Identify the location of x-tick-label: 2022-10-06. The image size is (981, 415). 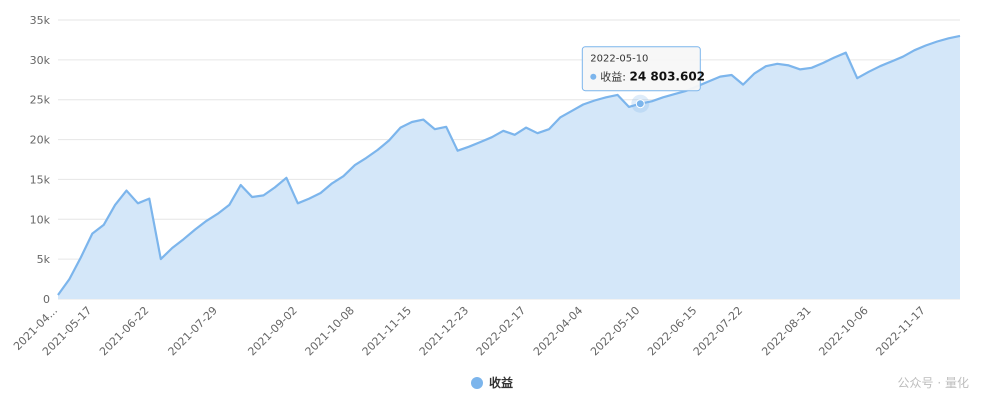
(843, 331).